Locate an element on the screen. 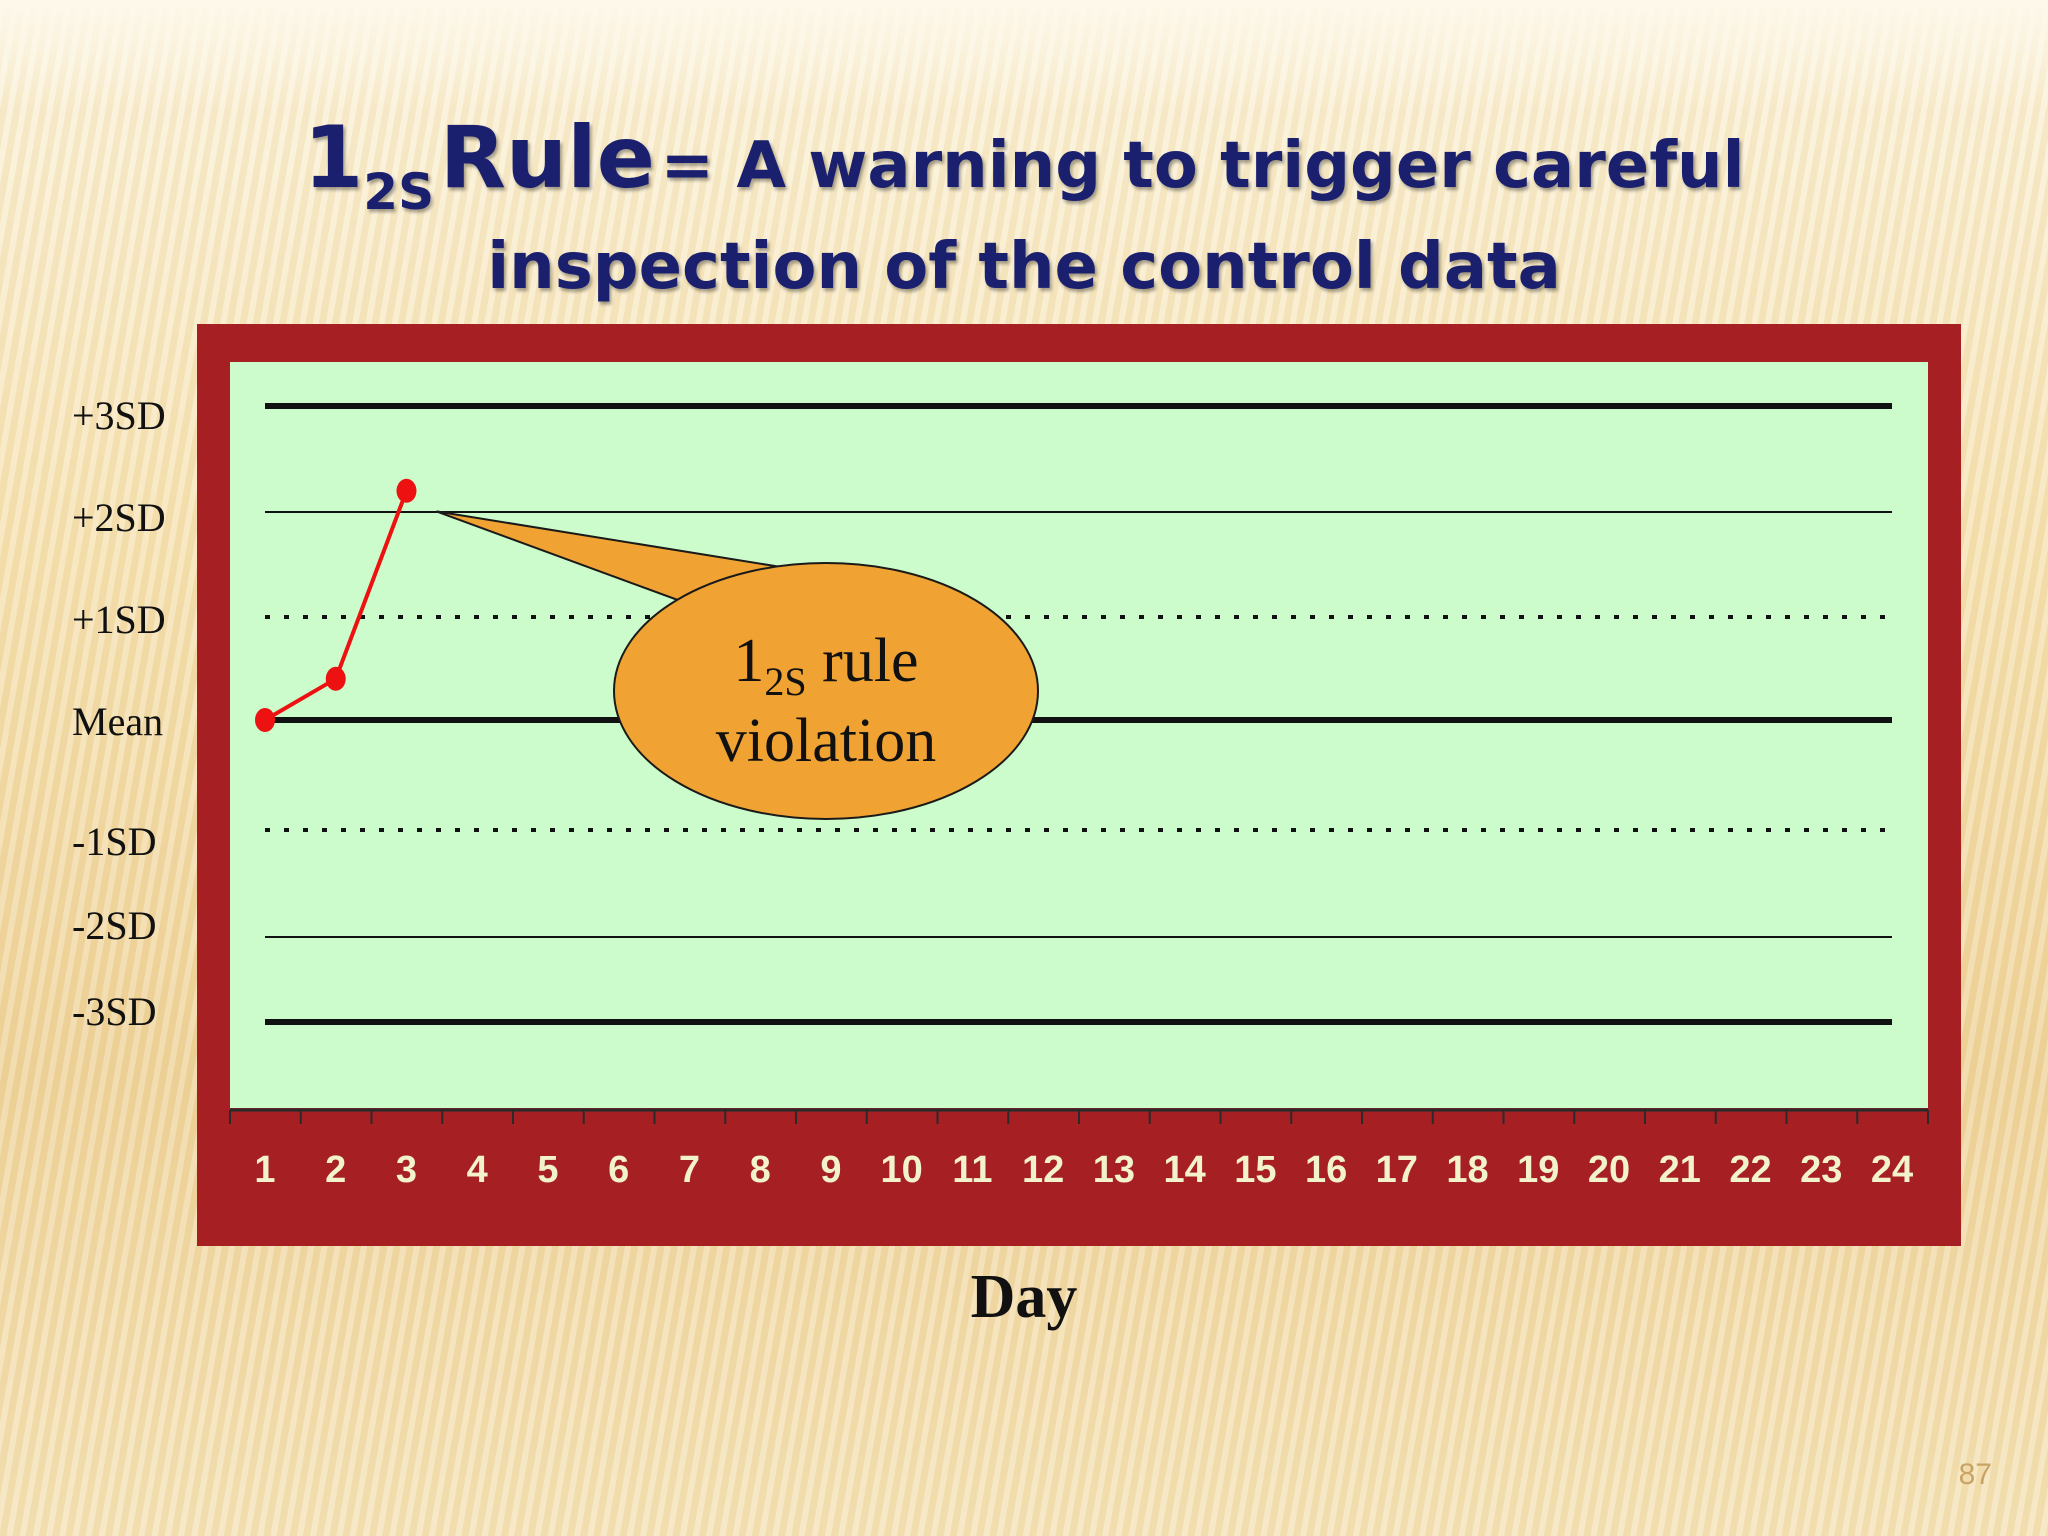 The image size is (2048, 1536). x-tick-label: 3 is located at coordinates (406, 1170).